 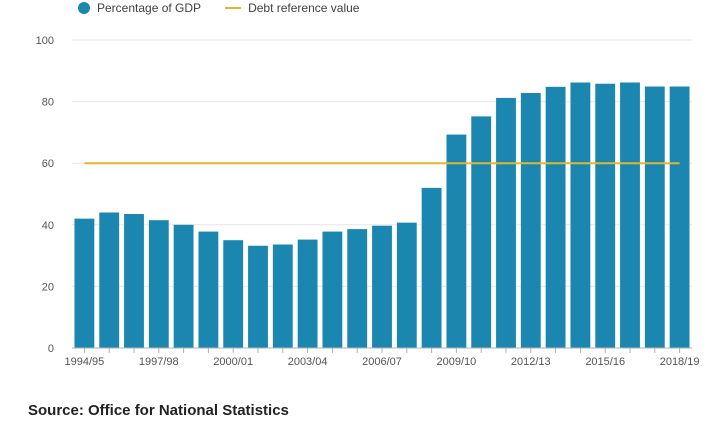 I want to click on y-axis: 0 20 40 60 80 100, so click(x=45, y=195).